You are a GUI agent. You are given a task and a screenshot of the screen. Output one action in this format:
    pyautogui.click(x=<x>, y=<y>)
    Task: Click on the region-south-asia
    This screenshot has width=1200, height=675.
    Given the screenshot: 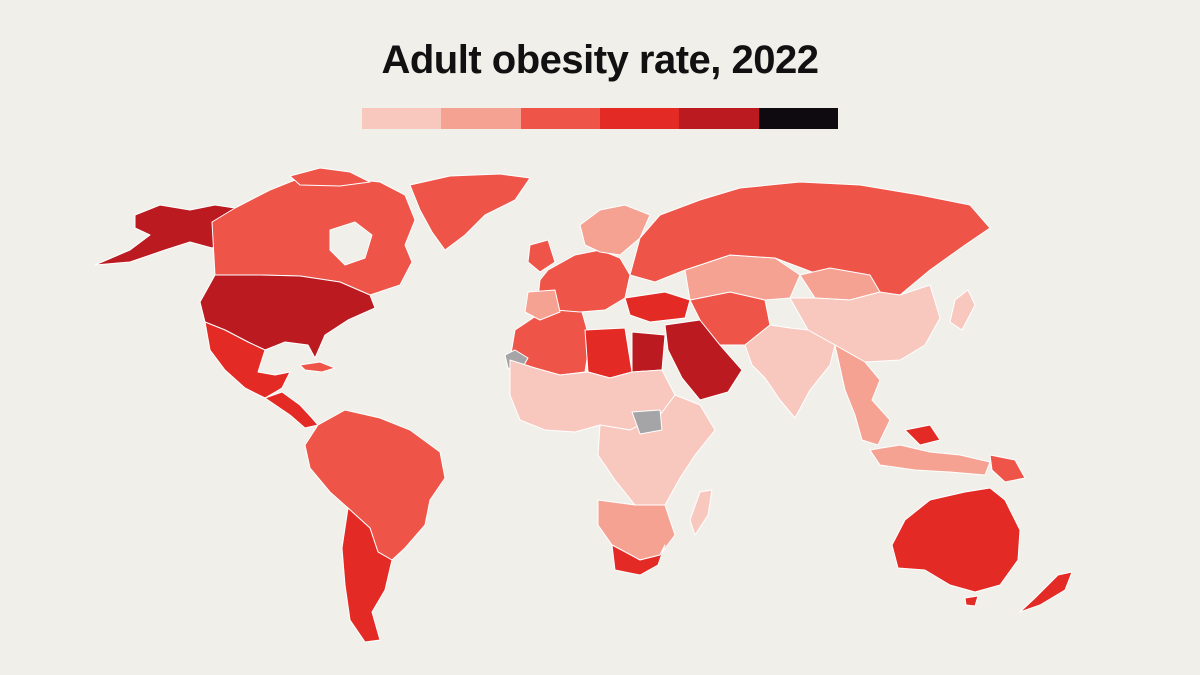 What is the action you would take?
    pyautogui.click(x=790, y=371)
    